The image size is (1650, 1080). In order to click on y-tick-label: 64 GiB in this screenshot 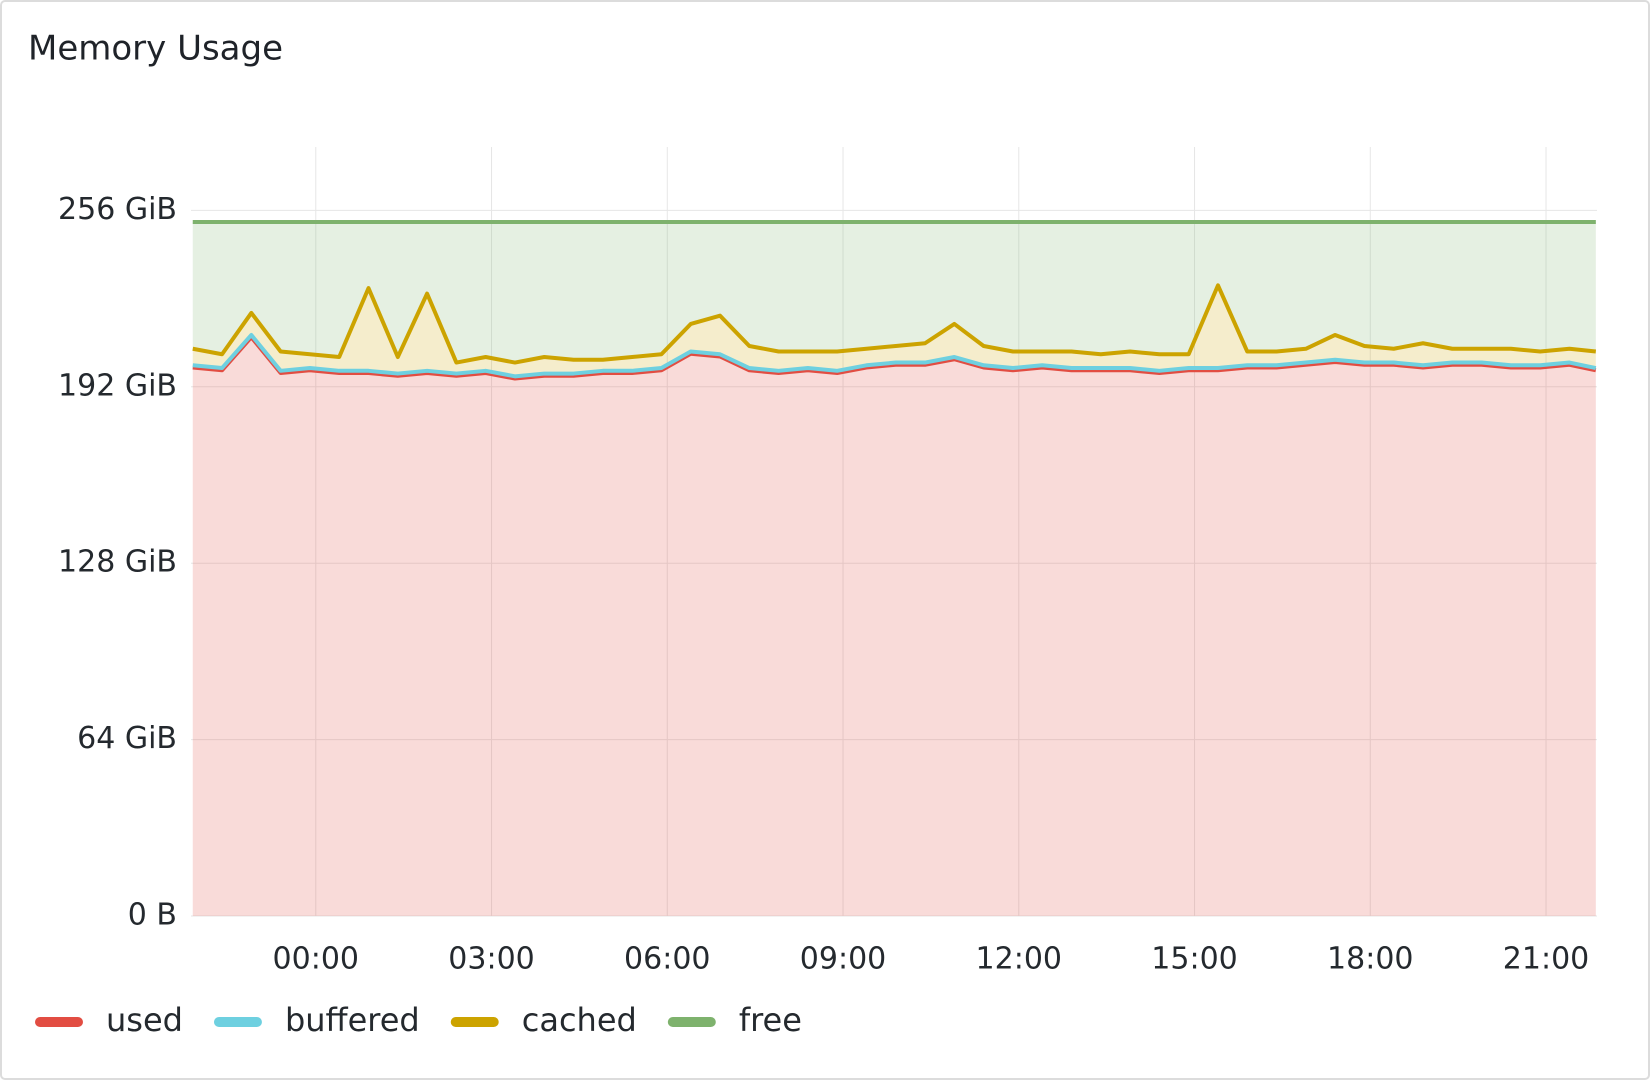, I will do `click(127, 738)`.